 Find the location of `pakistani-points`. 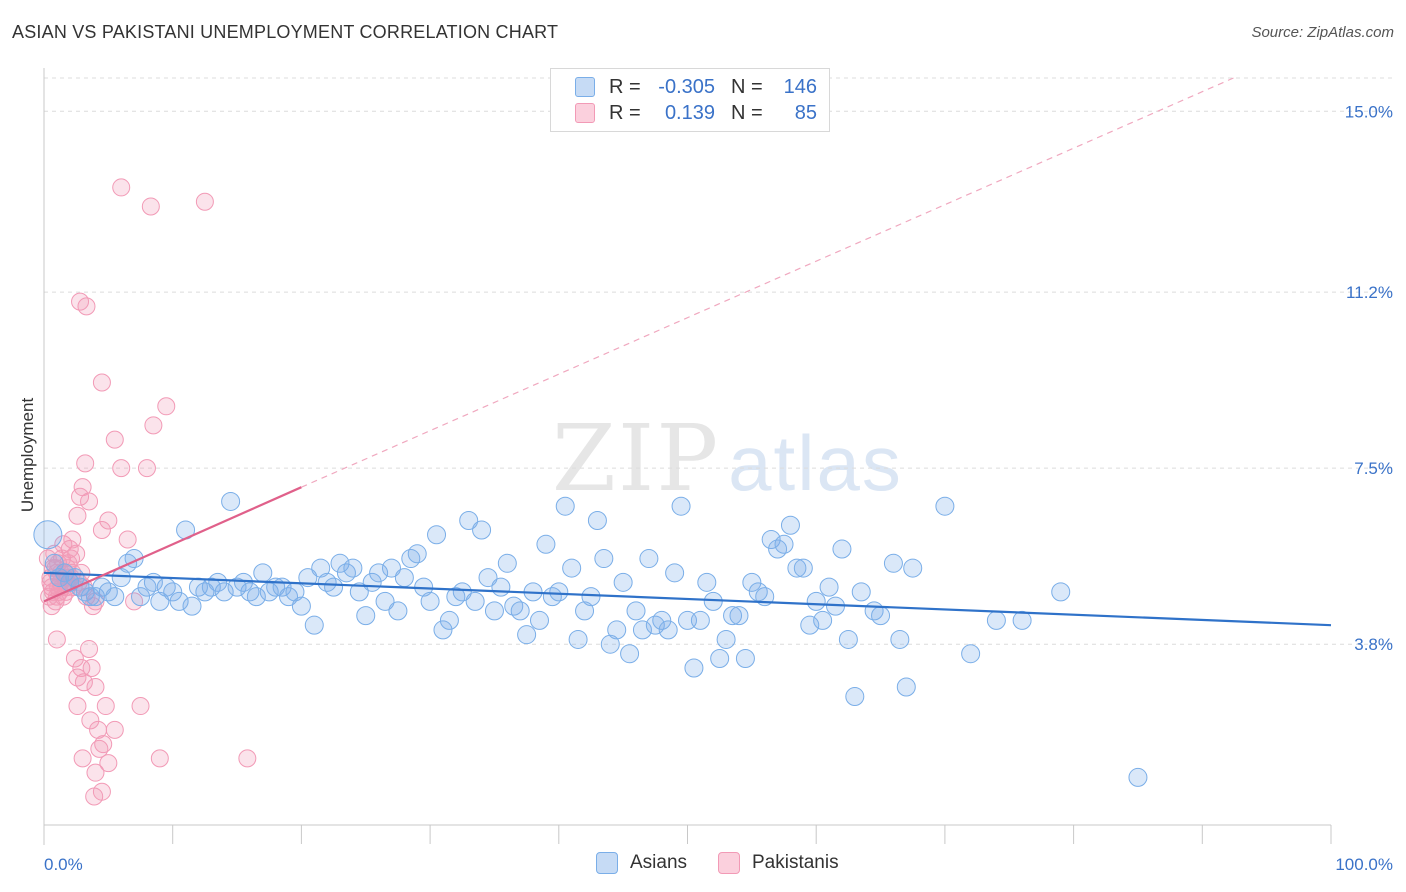

pakistani-points is located at coordinates (147, 492).